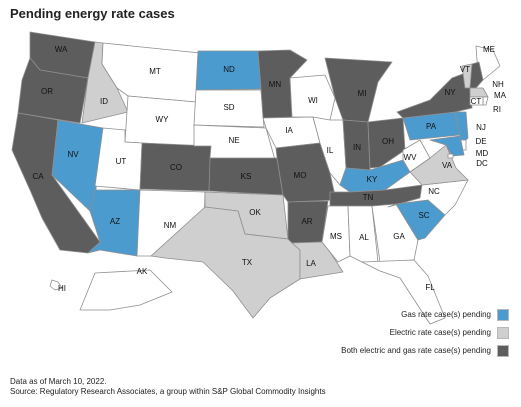  What do you see at coordinates (476, 75) in the screenshot?
I see `state-nh` at bounding box center [476, 75].